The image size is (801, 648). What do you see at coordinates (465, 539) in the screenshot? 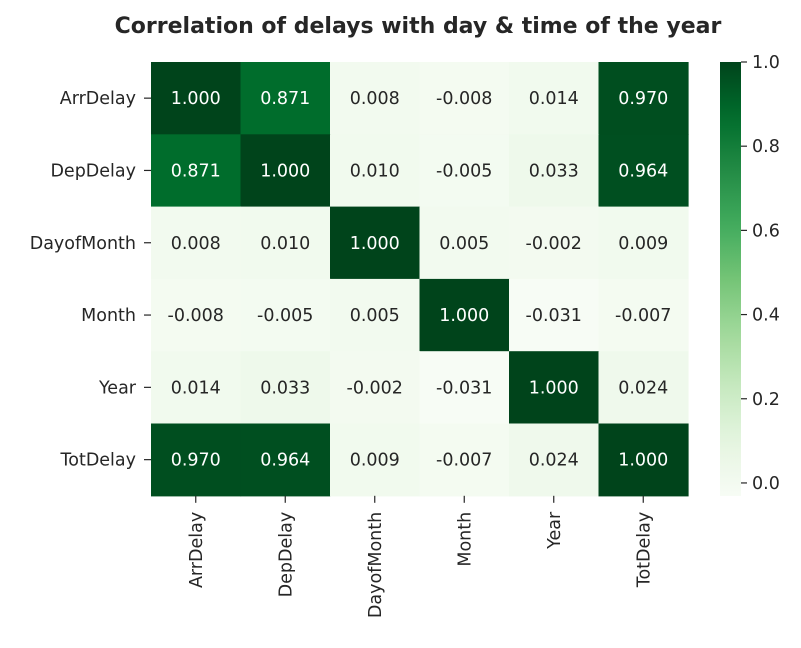
I see `x-tick-label: Month` at bounding box center [465, 539].